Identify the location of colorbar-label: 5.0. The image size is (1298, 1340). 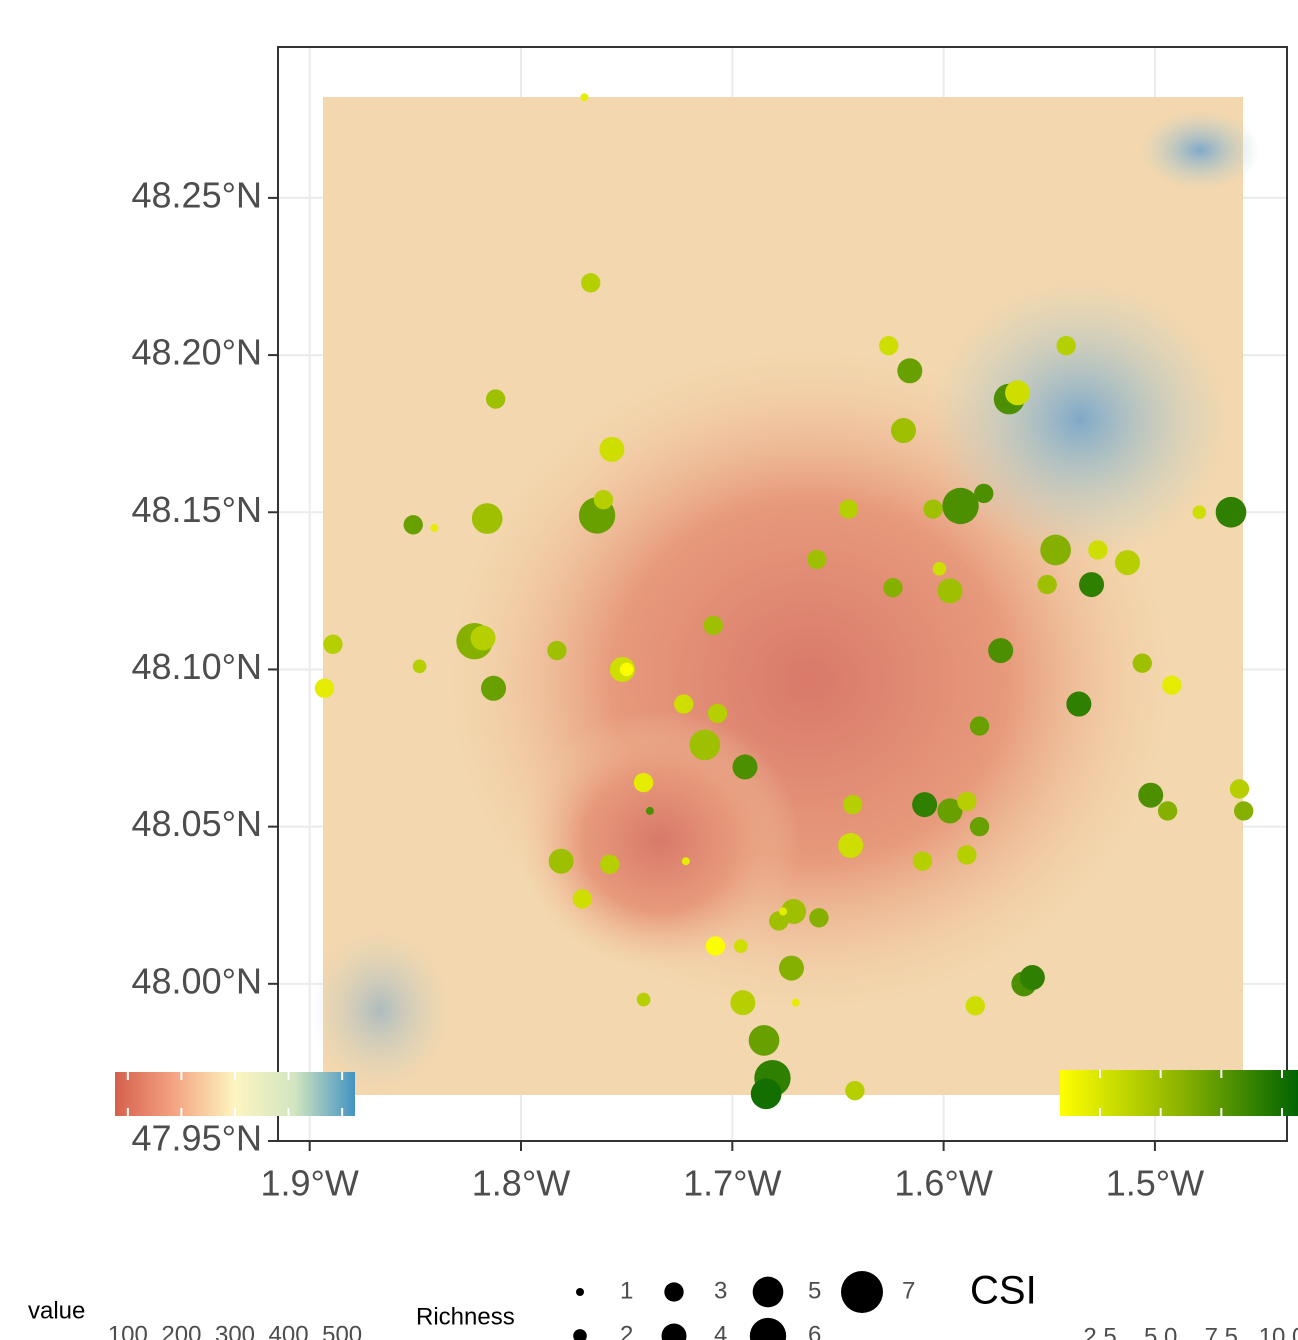
(1160, 1331).